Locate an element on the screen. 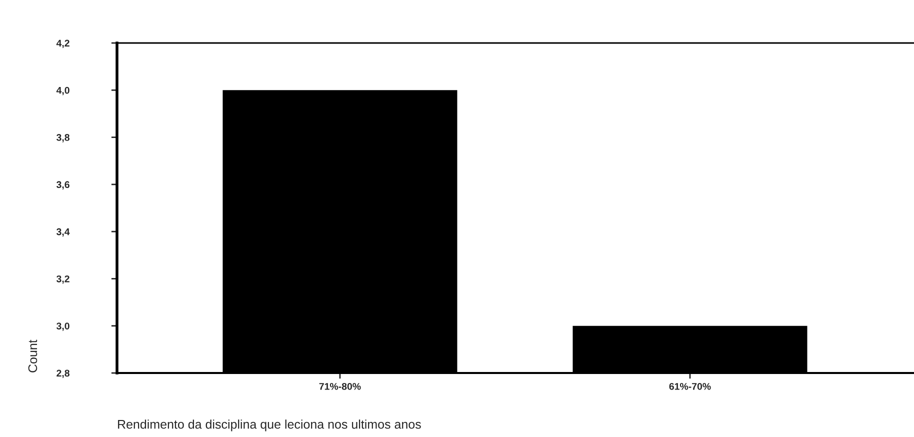 Image resolution: width=914 pixels, height=437 pixels. y-tick-label: 3,6 is located at coordinates (63, 185).